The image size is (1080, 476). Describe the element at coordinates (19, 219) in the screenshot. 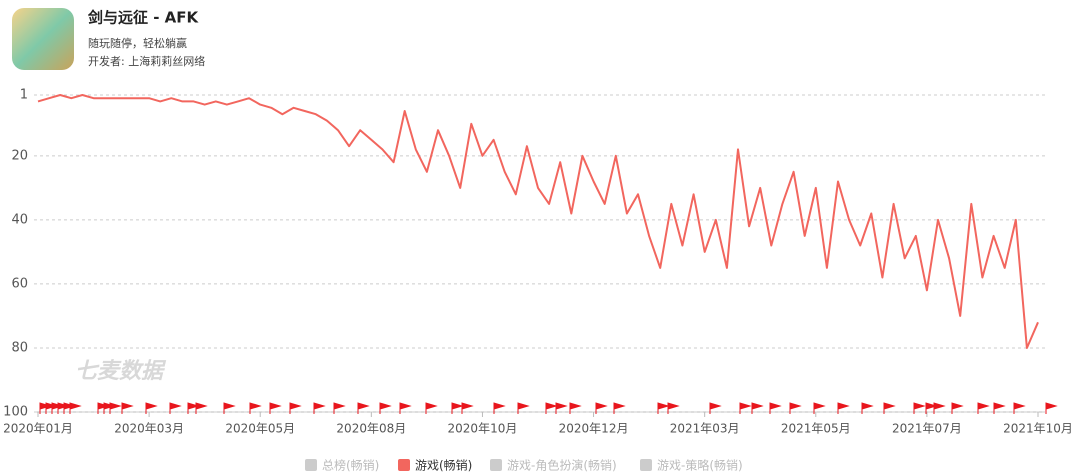

I see `y-tick-label: 40` at that location.